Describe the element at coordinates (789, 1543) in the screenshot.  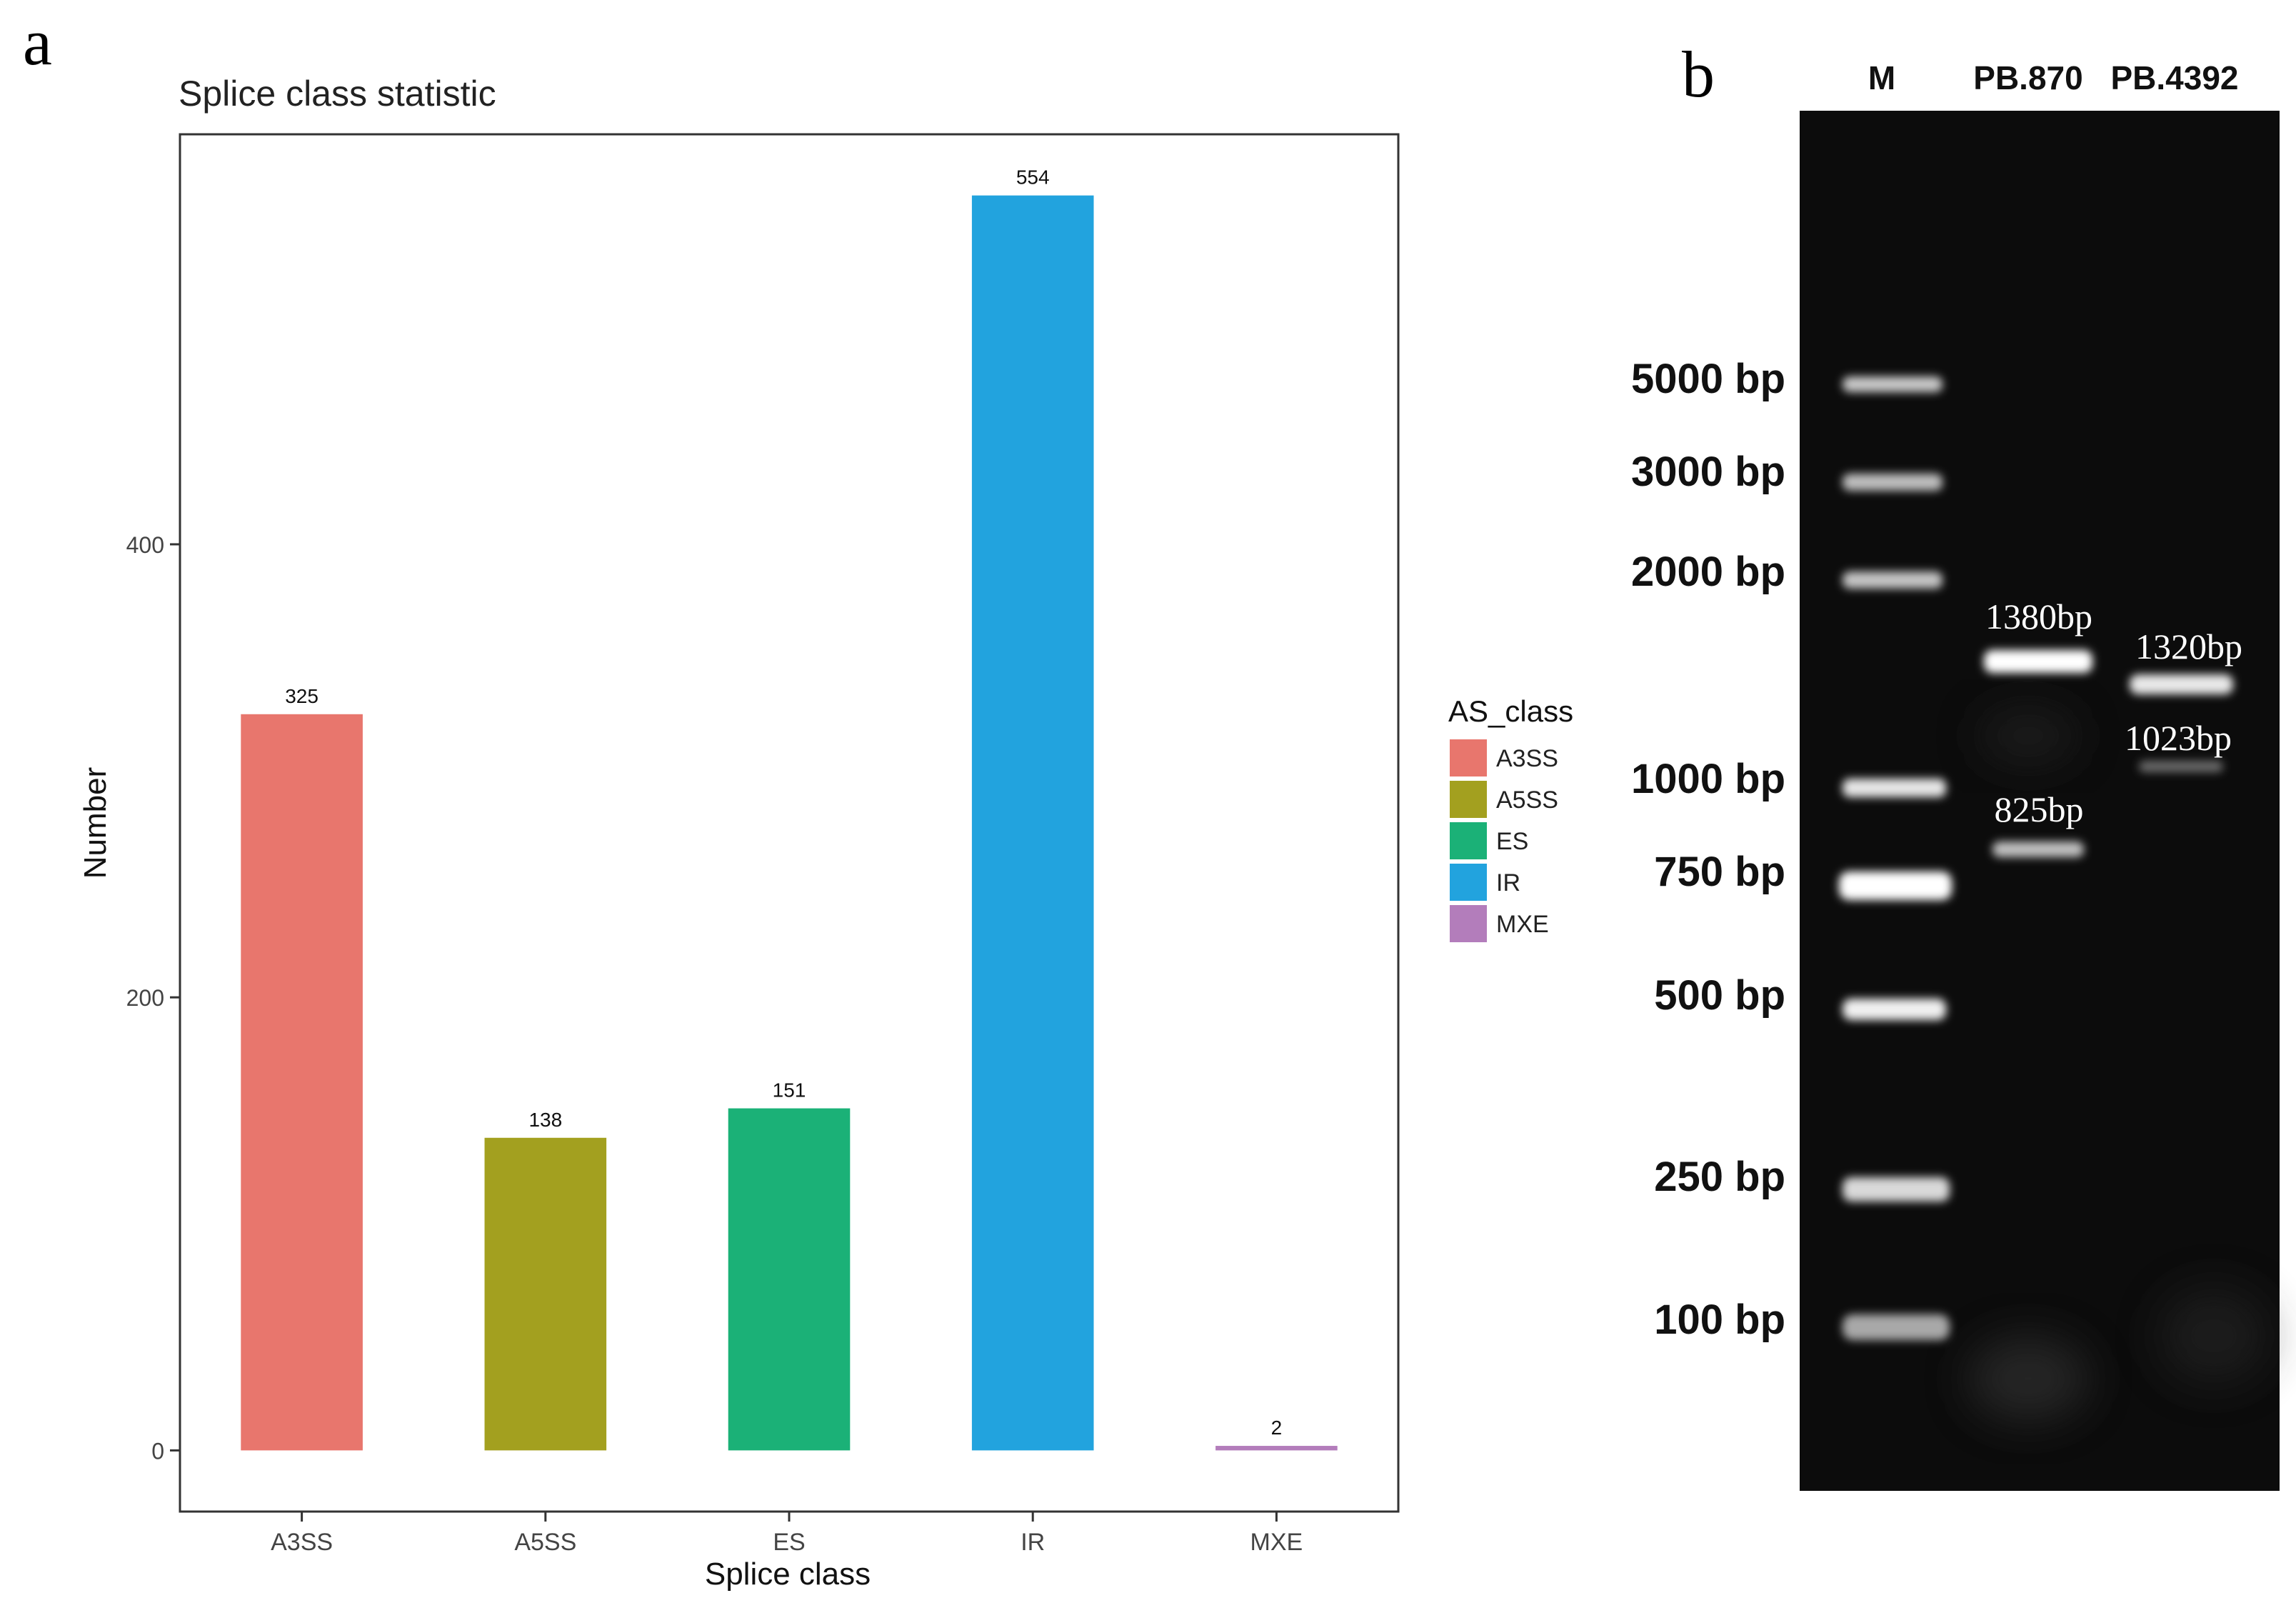
I see `x-tick-label: ES` at that location.